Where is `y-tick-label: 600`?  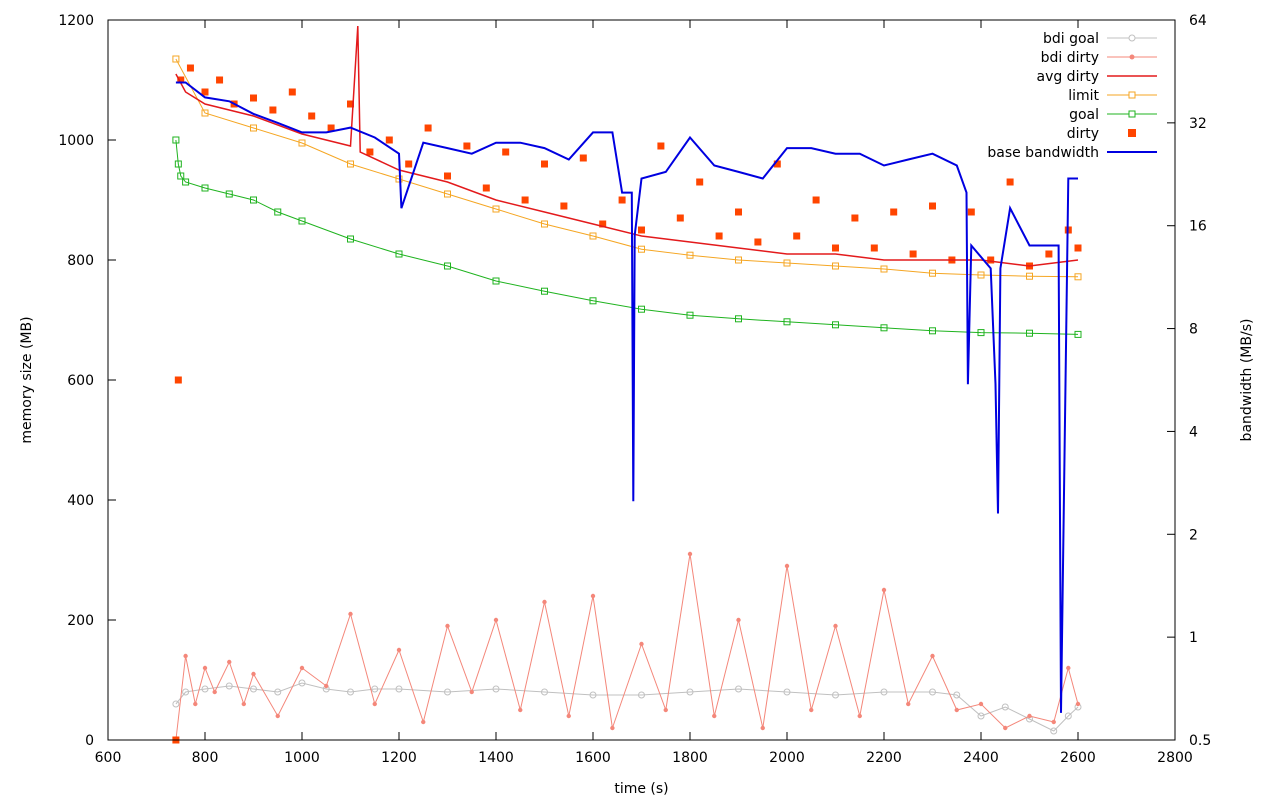 y-tick-label: 600 is located at coordinates (80, 381).